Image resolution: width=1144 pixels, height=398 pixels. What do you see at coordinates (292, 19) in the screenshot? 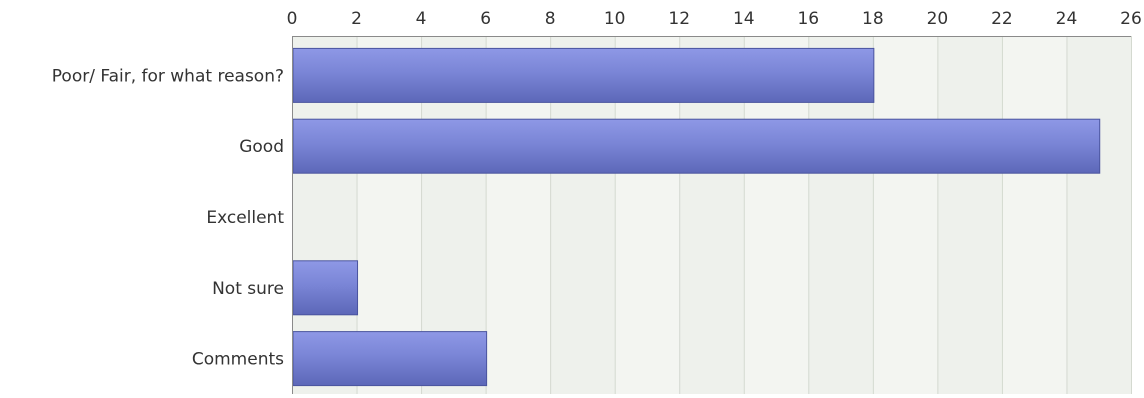
I see `x-tick-label: 0` at bounding box center [292, 19].